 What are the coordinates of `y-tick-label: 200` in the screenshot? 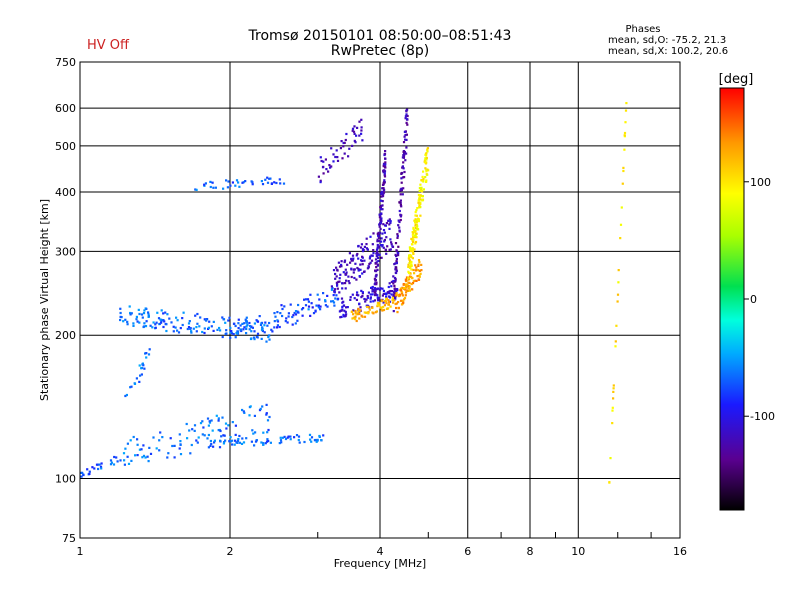 It's located at (65, 335).